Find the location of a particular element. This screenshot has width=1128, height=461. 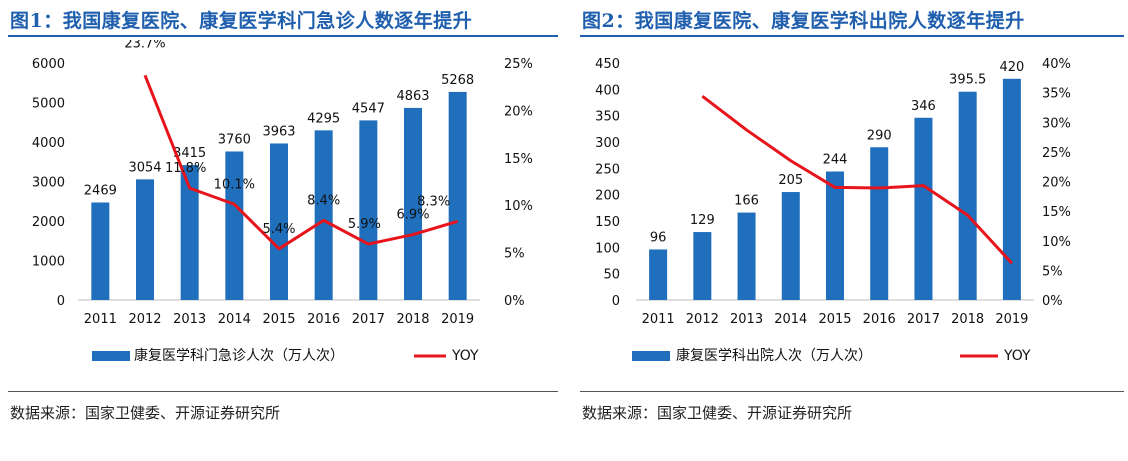

y-axis-tick-label: 200 is located at coordinates (607, 196).